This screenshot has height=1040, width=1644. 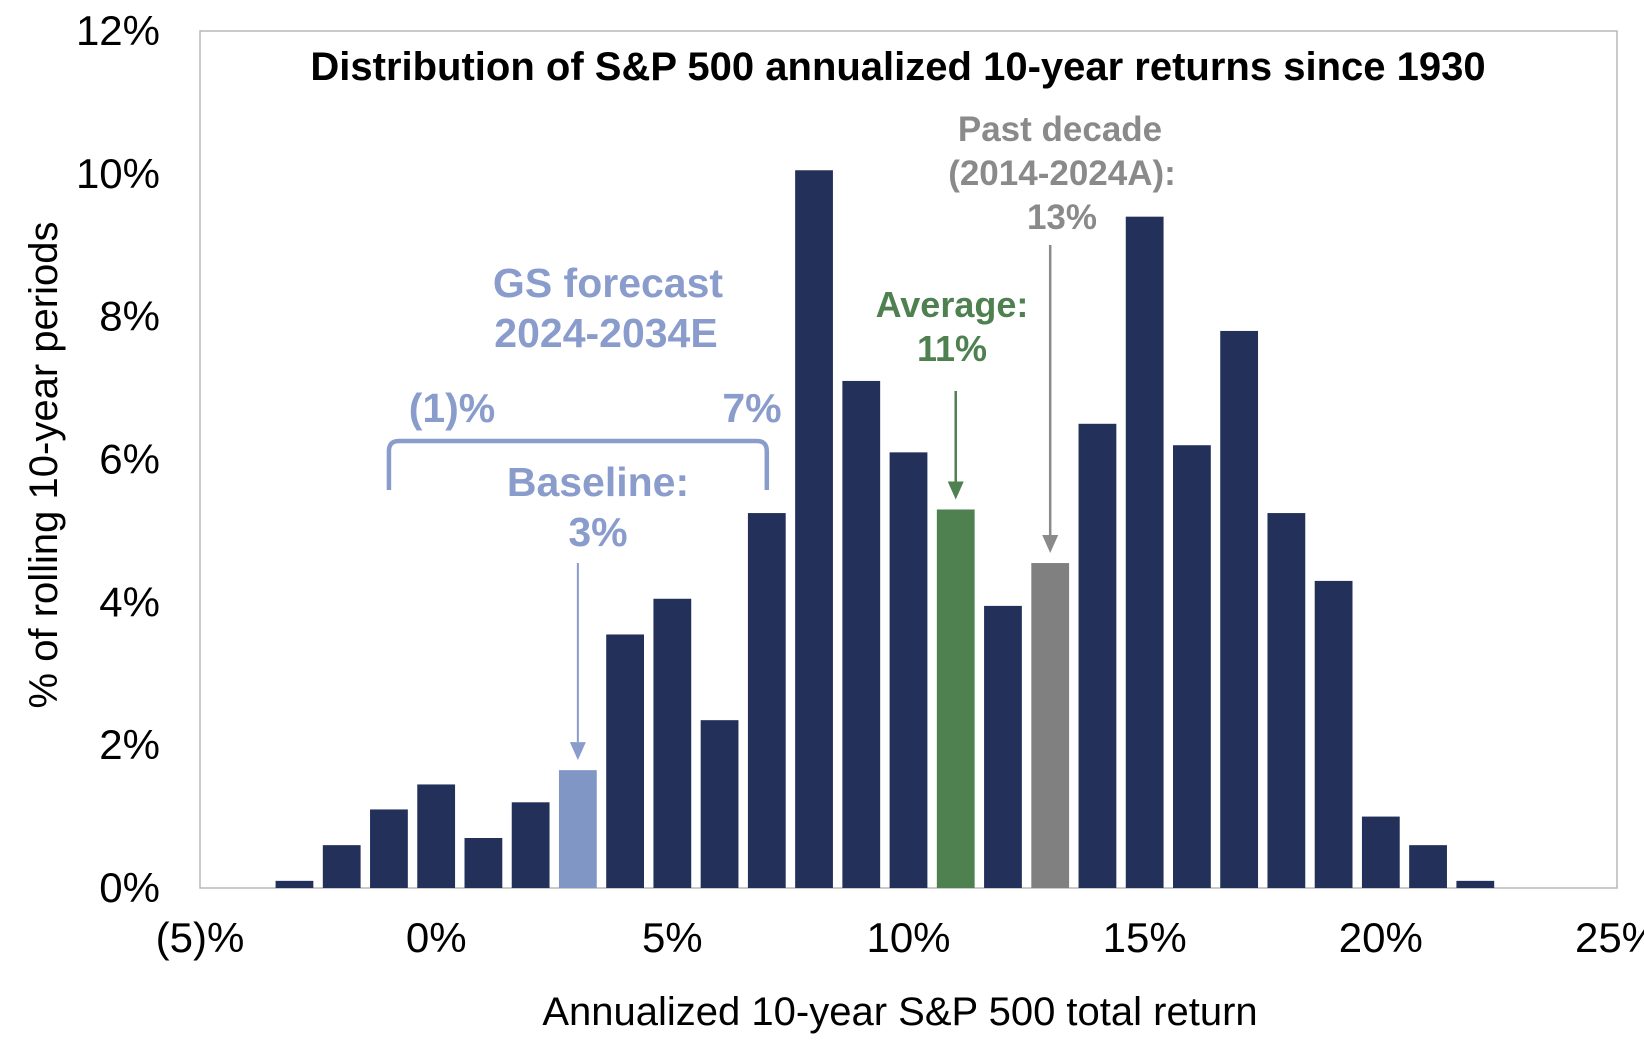 I want to click on gs-forecast-high-label: 7%, so click(x=751, y=408).